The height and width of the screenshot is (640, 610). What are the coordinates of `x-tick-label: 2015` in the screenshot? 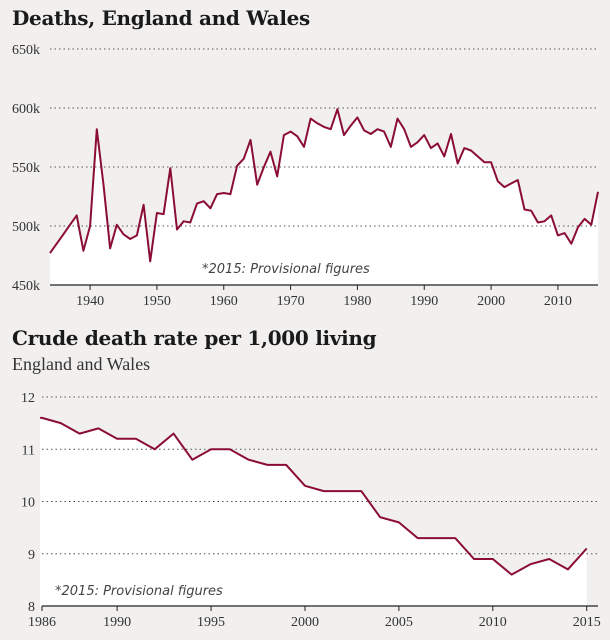 It's located at (587, 622).